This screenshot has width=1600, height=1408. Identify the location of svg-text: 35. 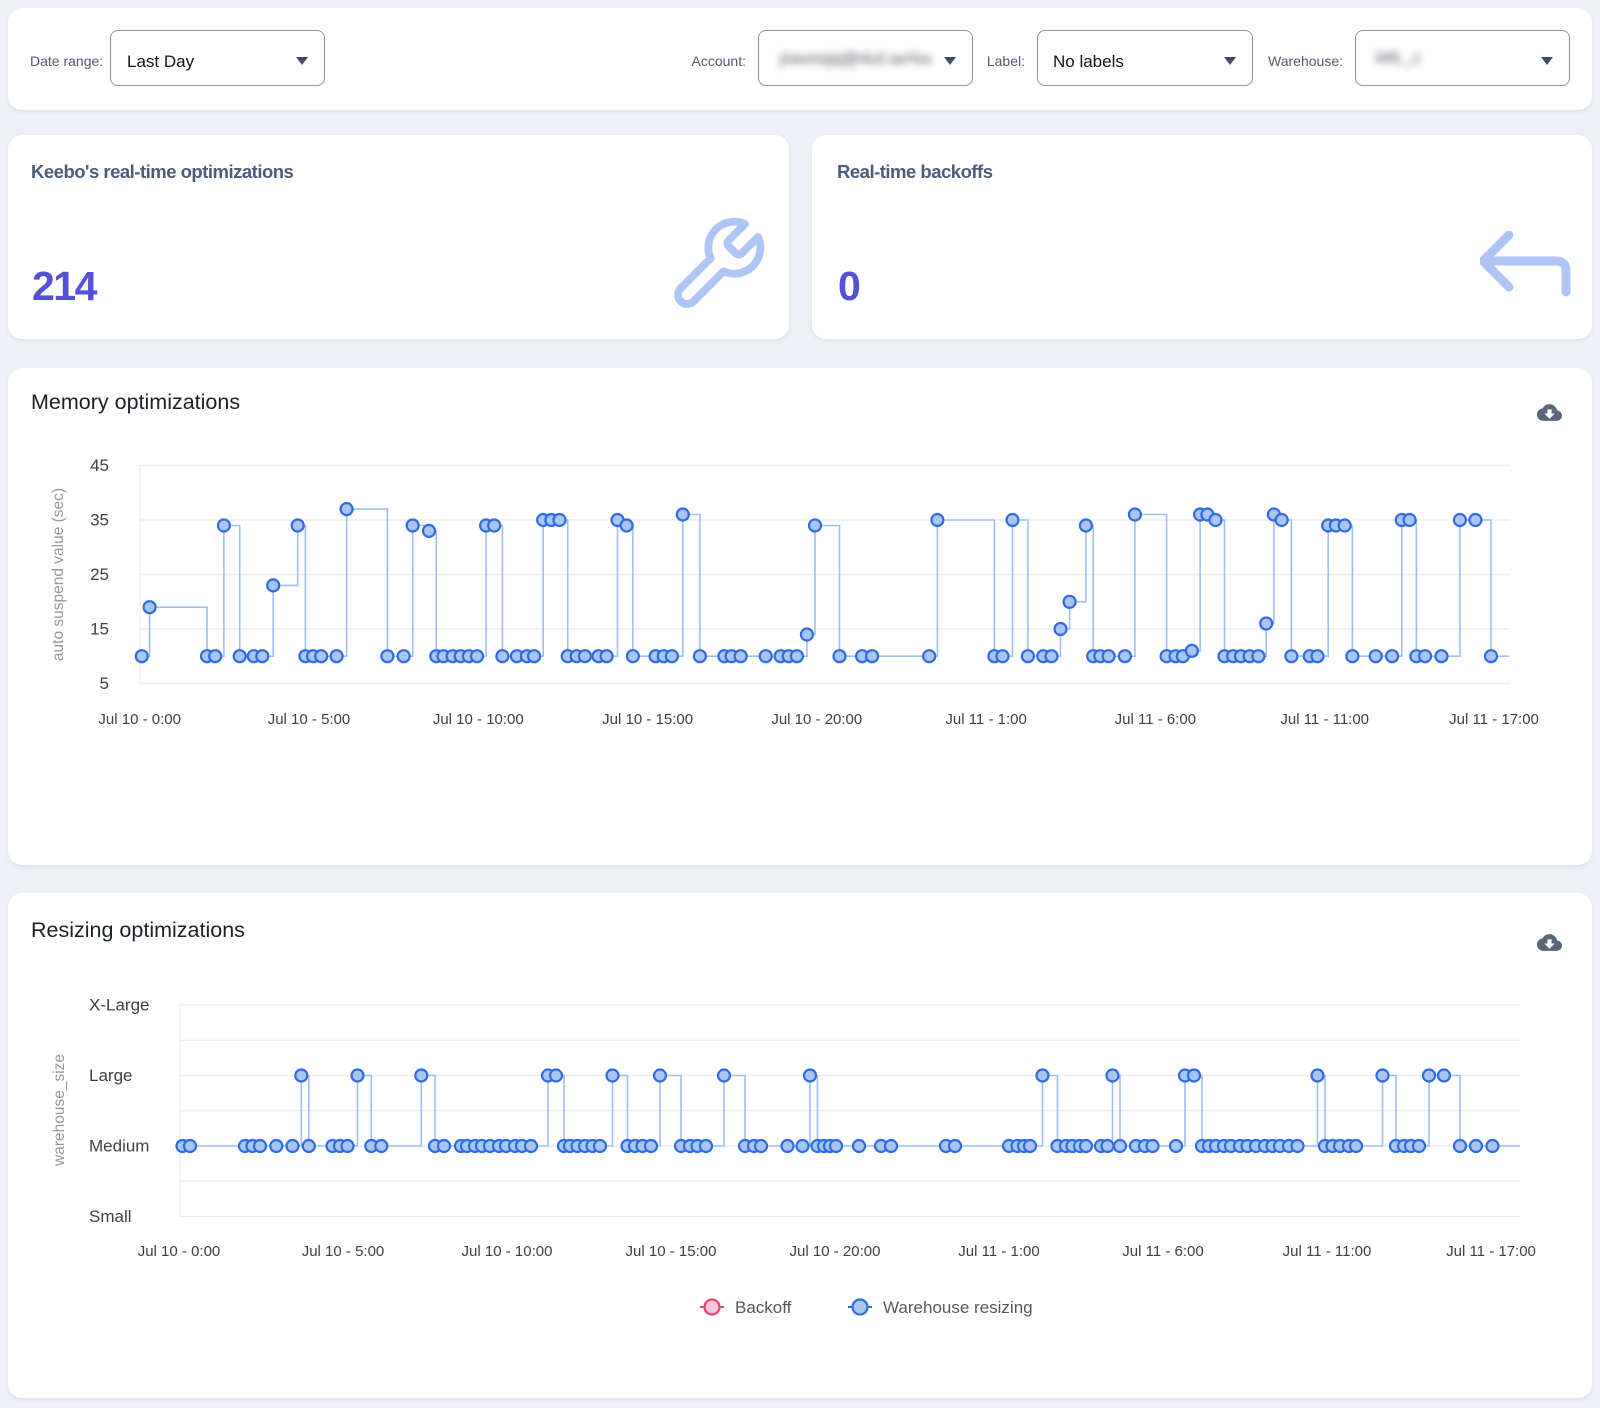
(99, 520).